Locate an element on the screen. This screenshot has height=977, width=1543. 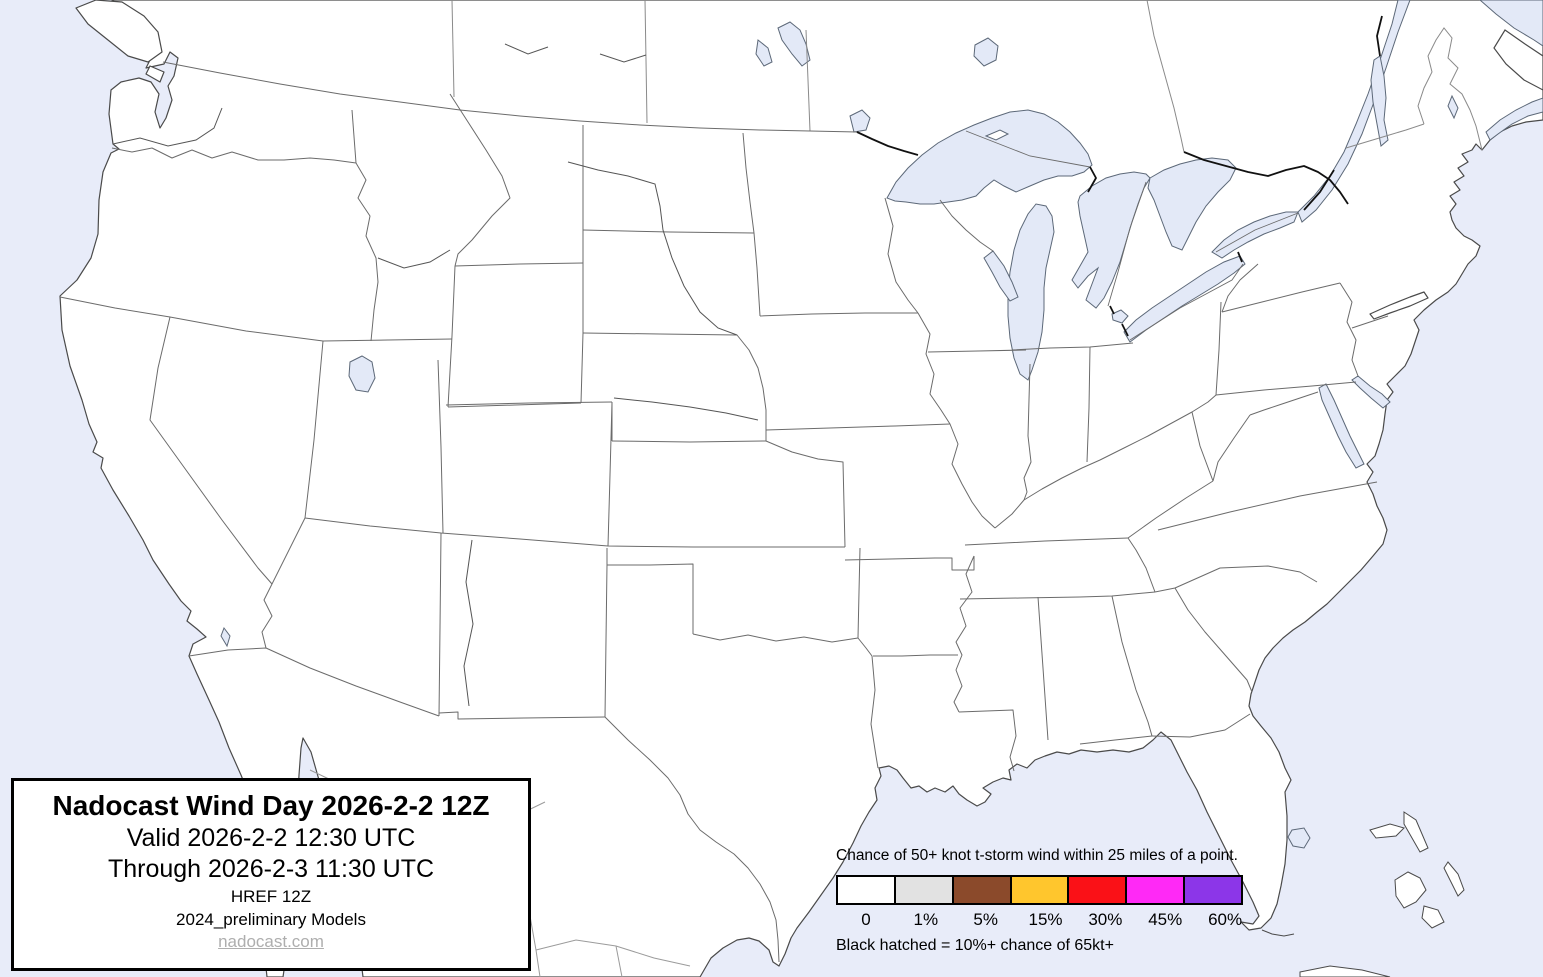
pigeon-river-border is located at coordinates (887, 143).